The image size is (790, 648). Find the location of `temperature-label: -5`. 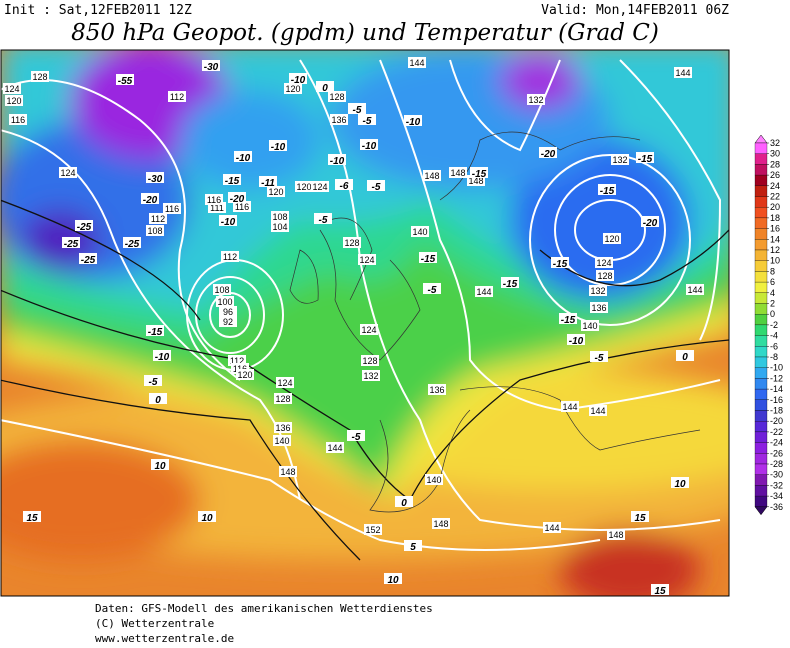

temperature-label: -5 is located at coordinates (376, 187).